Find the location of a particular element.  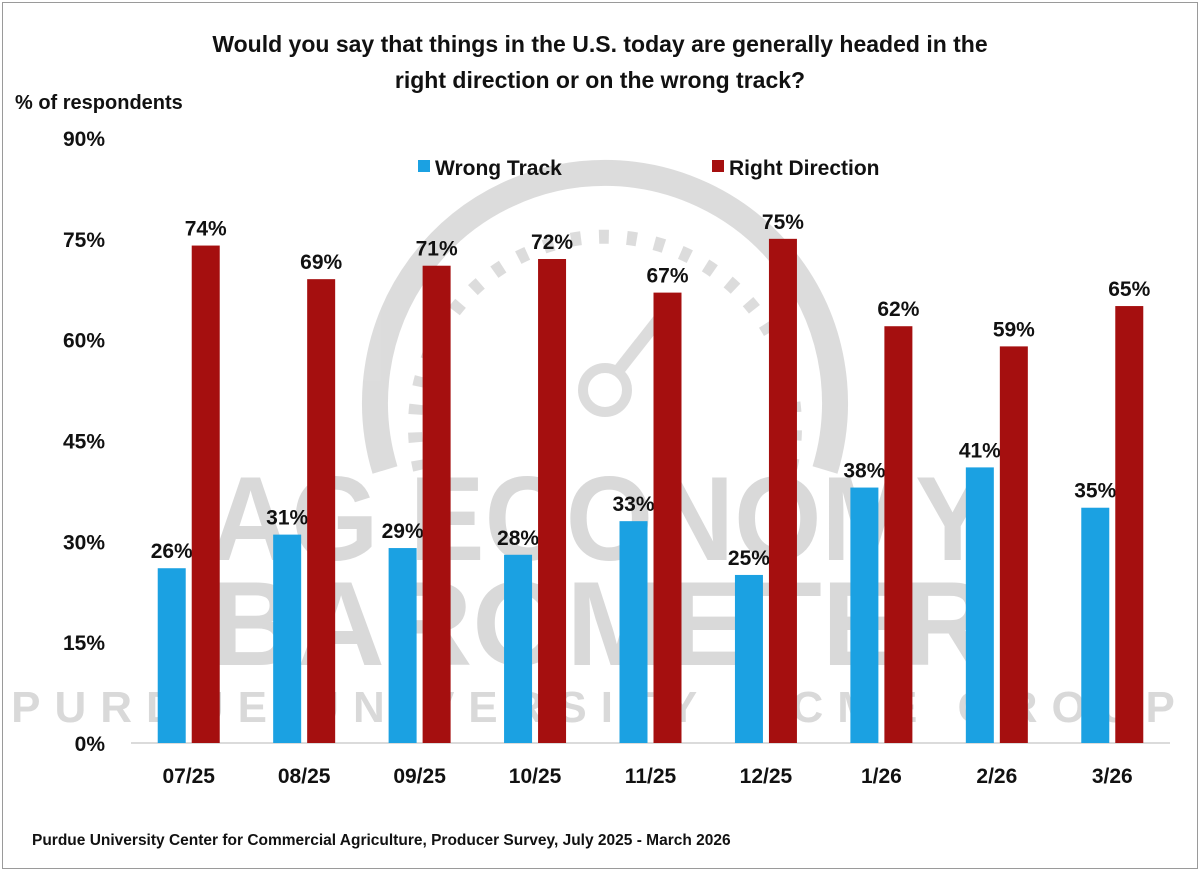

data-label: 33% is located at coordinates (633, 504).